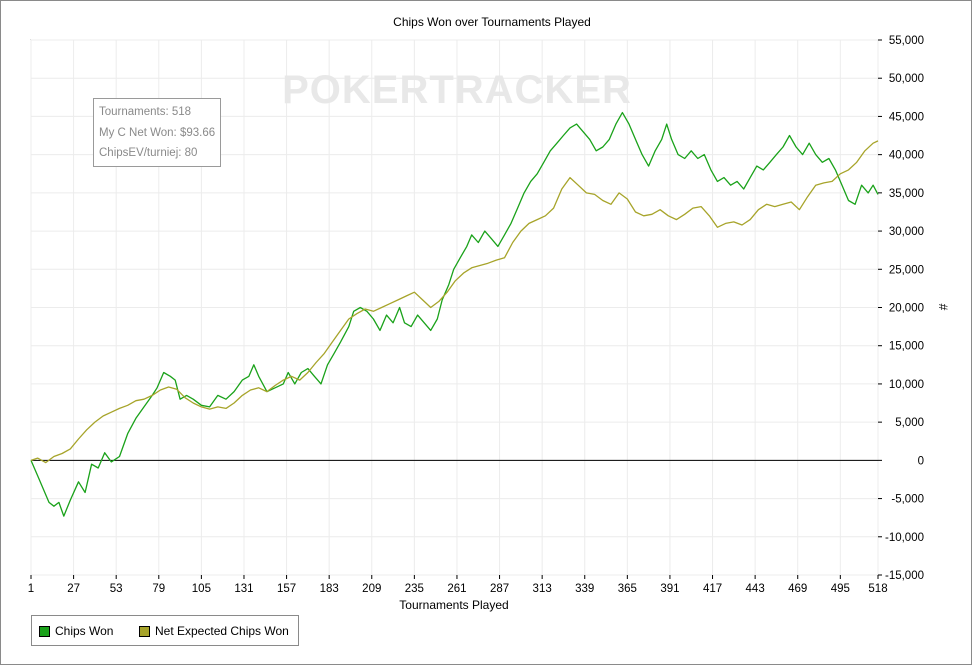 The image size is (972, 665). Describe the element at coordinates (453, 605) in the screenshot. I see `x-axis-label: Tournaments Played` at that location.